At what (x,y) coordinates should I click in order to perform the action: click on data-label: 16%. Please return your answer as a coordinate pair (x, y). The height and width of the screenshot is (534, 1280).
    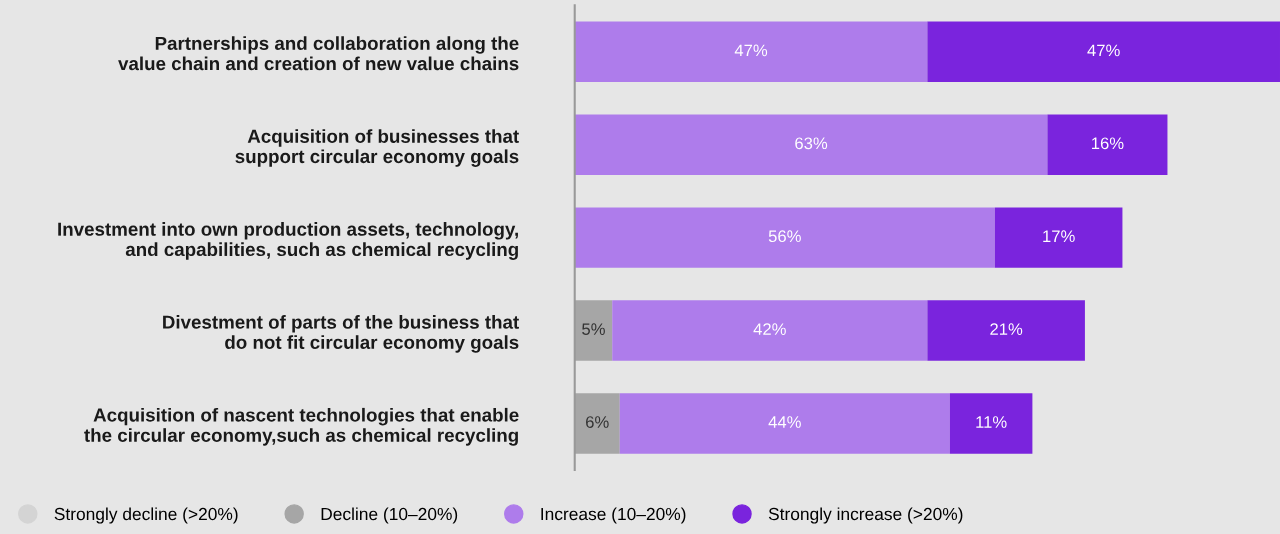
    Looking at the image, I should click on (1108, 143).